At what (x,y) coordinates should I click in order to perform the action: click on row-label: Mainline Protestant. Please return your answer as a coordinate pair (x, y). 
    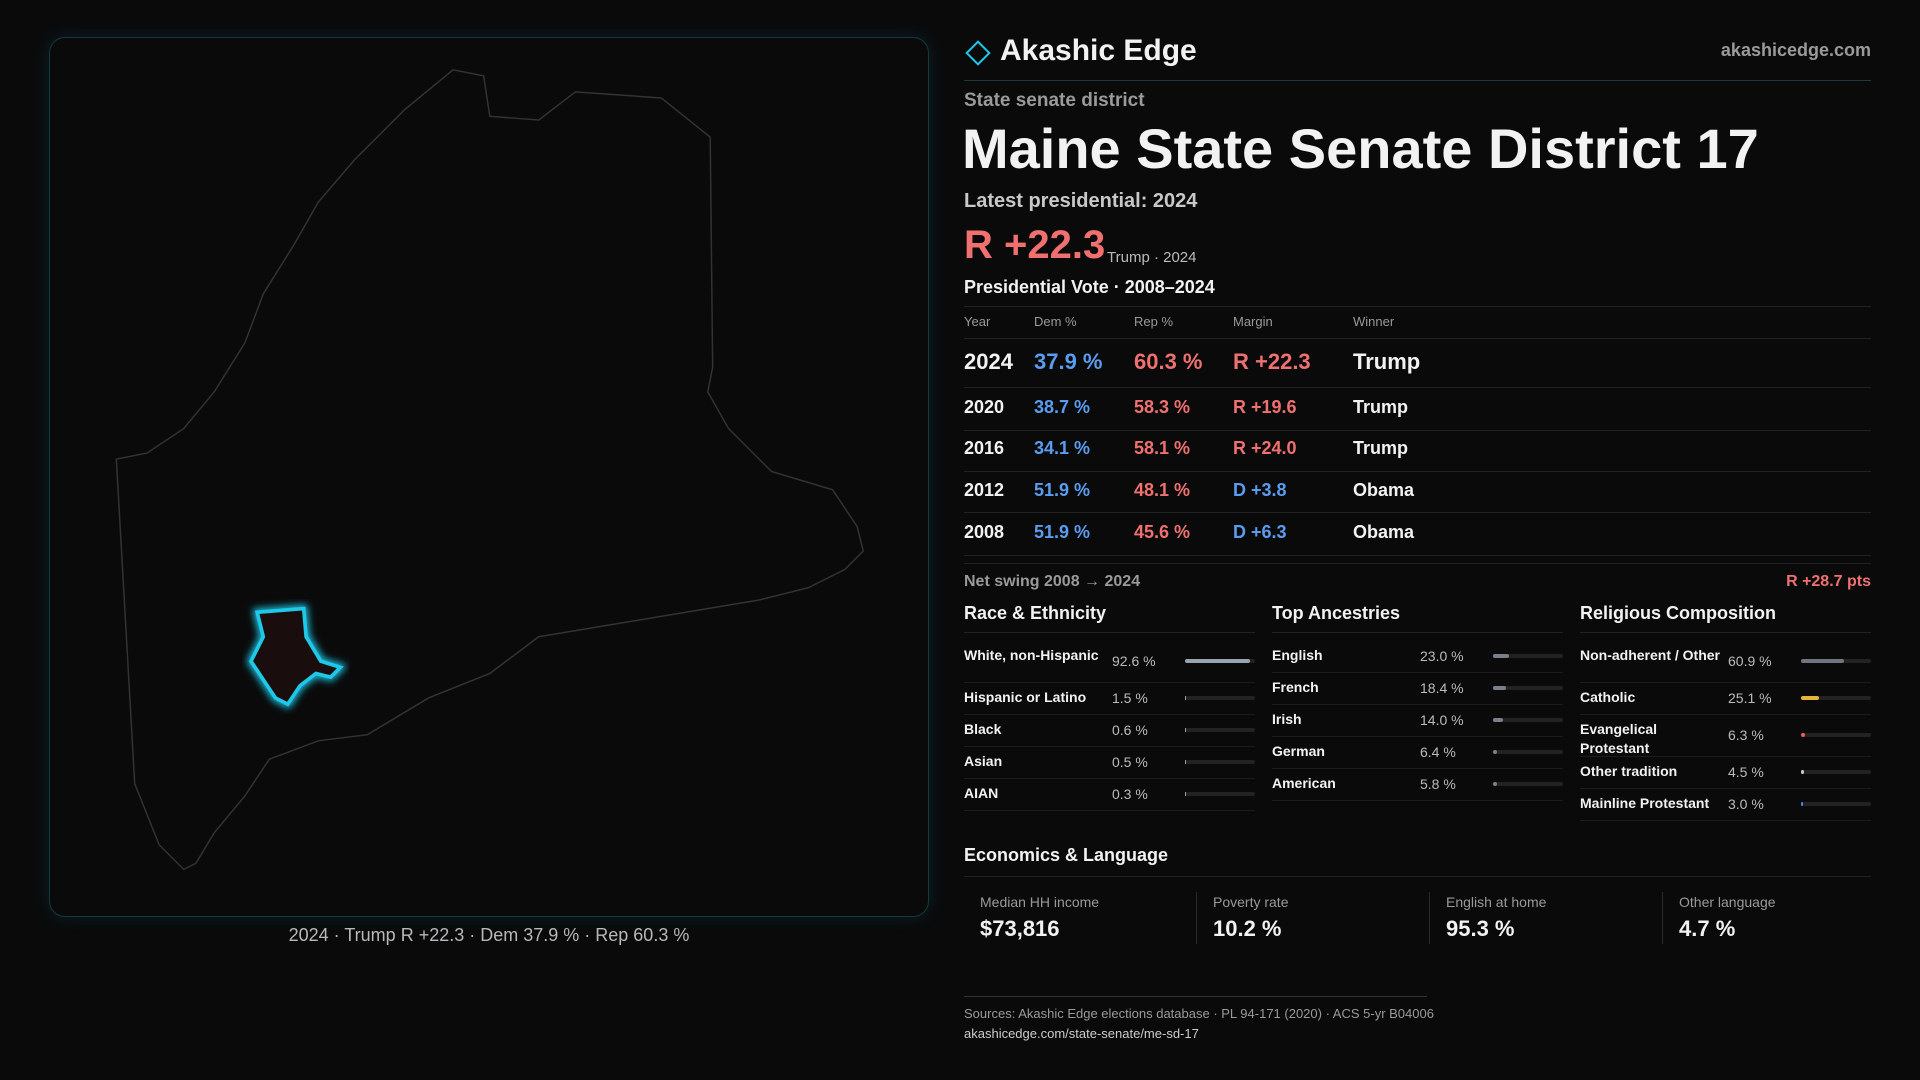
    Looking at the image, I should click on (1645, 803).